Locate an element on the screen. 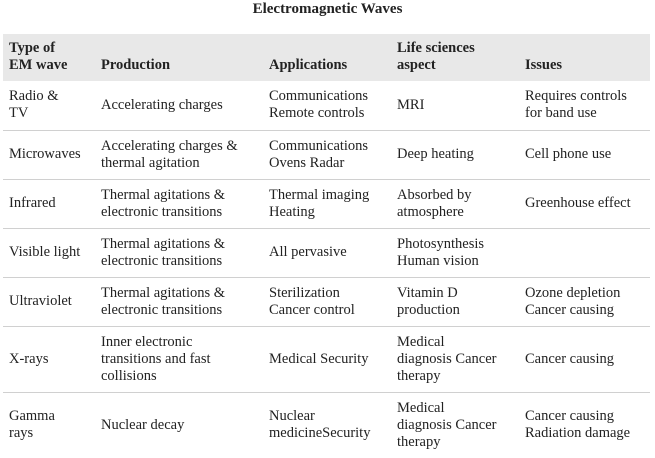 The image size is (655, 458). cell-applications: Nuclear medicineSecurity is located at coordinates (320, 424).